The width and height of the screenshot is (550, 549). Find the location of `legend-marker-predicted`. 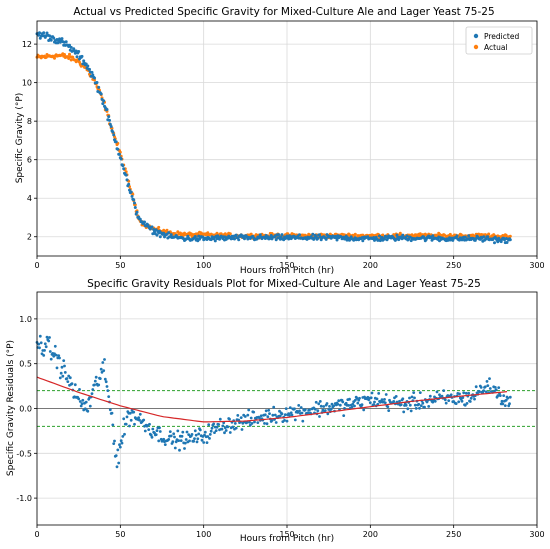

legend-marker-predicted is located at coordinates (476, 36).